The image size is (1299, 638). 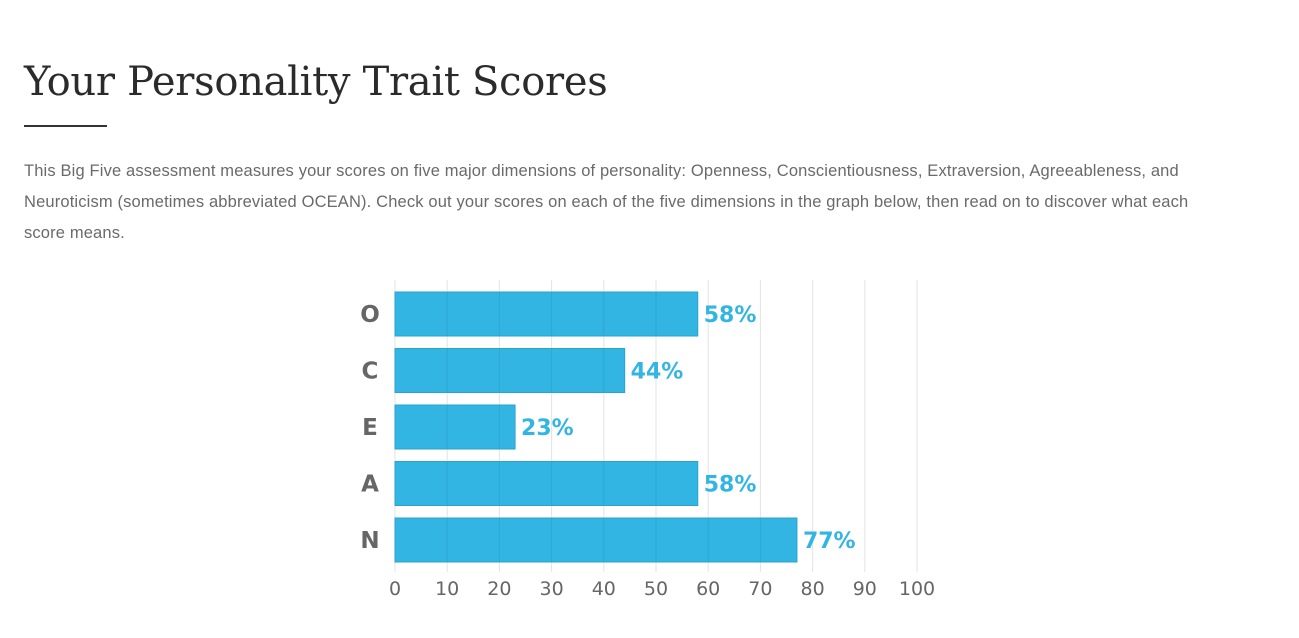 I want to click on page-title: Your Personality Trait Scores, so click(x=316, y=82).